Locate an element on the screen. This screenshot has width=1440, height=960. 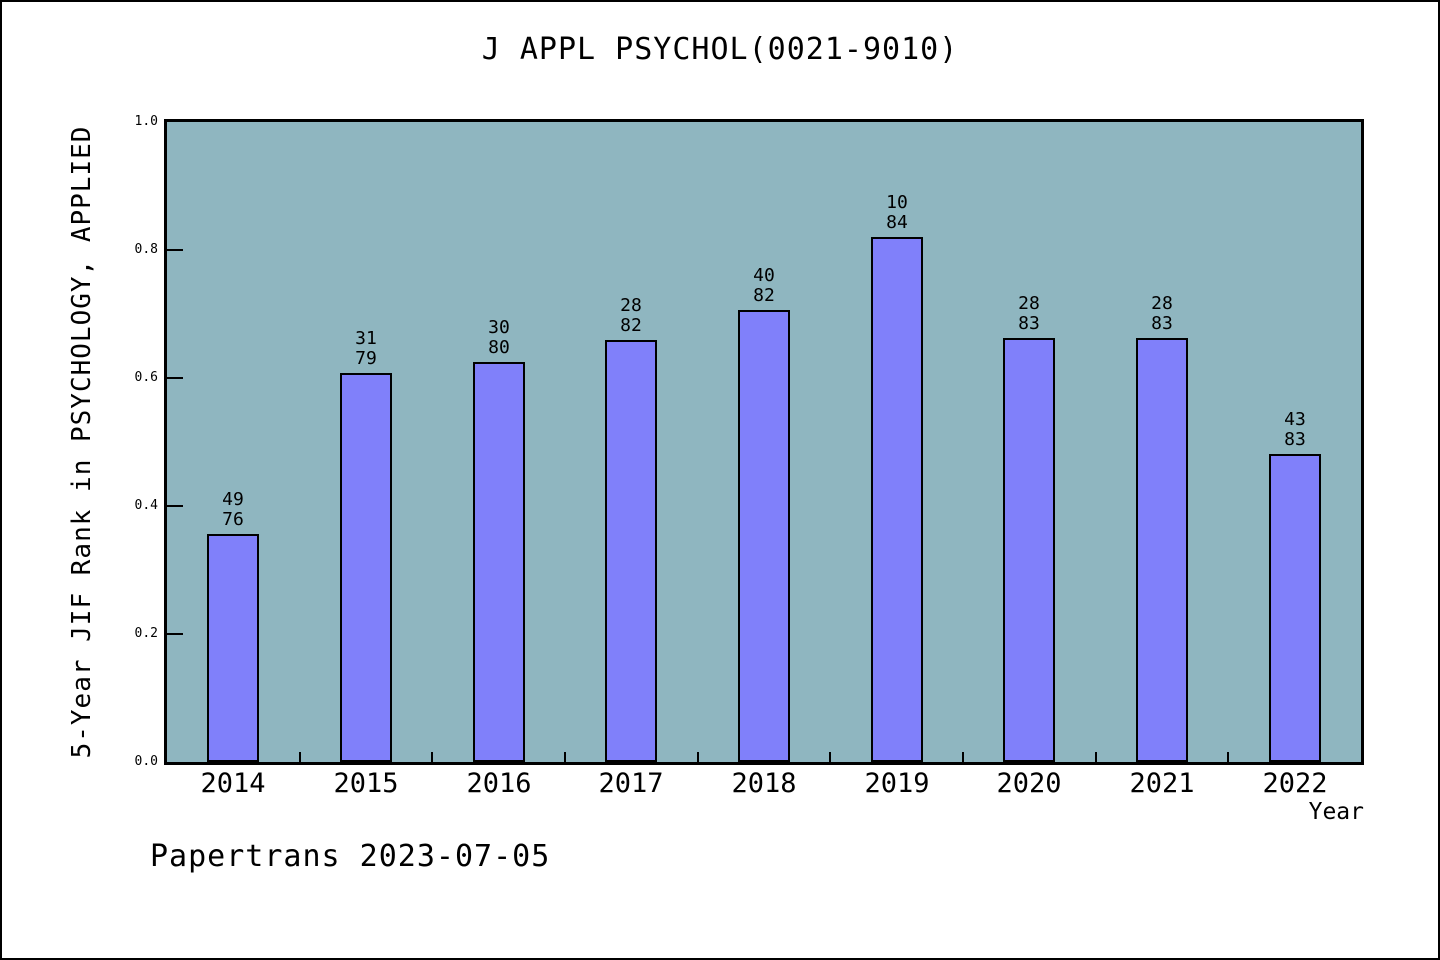
bar-2022 is located at coordinates (1295, 608).